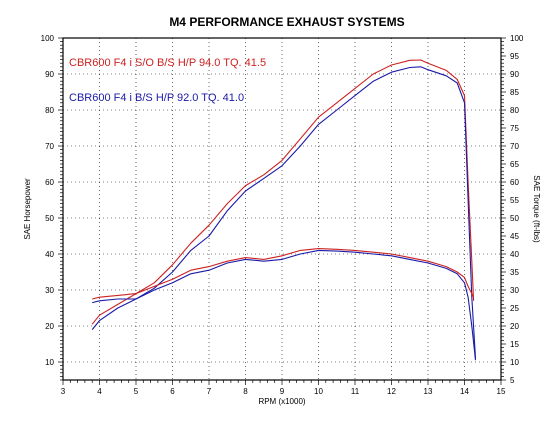 The height and width of the screenshot is (424, 560). Describe the element at coordinates (514, 362) in the screenshot. I see `y2-tick-label: 10` at that location.